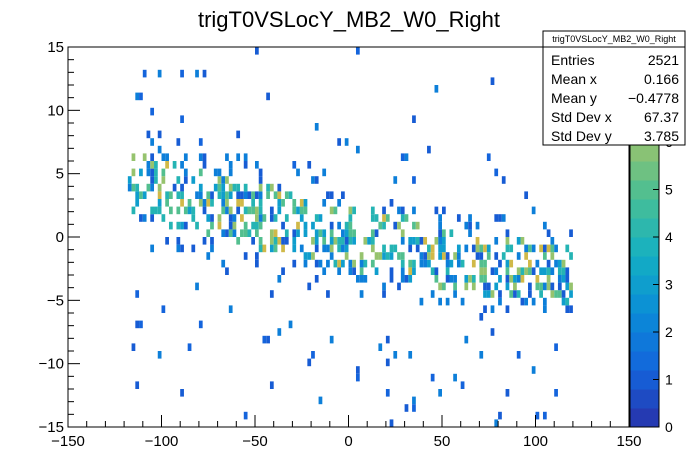 Image resolution: width=698 pixels, height=476 pixels. What do you see at coordinates (68, 441) in the screenshot?
I see `x-tick-label: −150` at bounding box center [68, 441].